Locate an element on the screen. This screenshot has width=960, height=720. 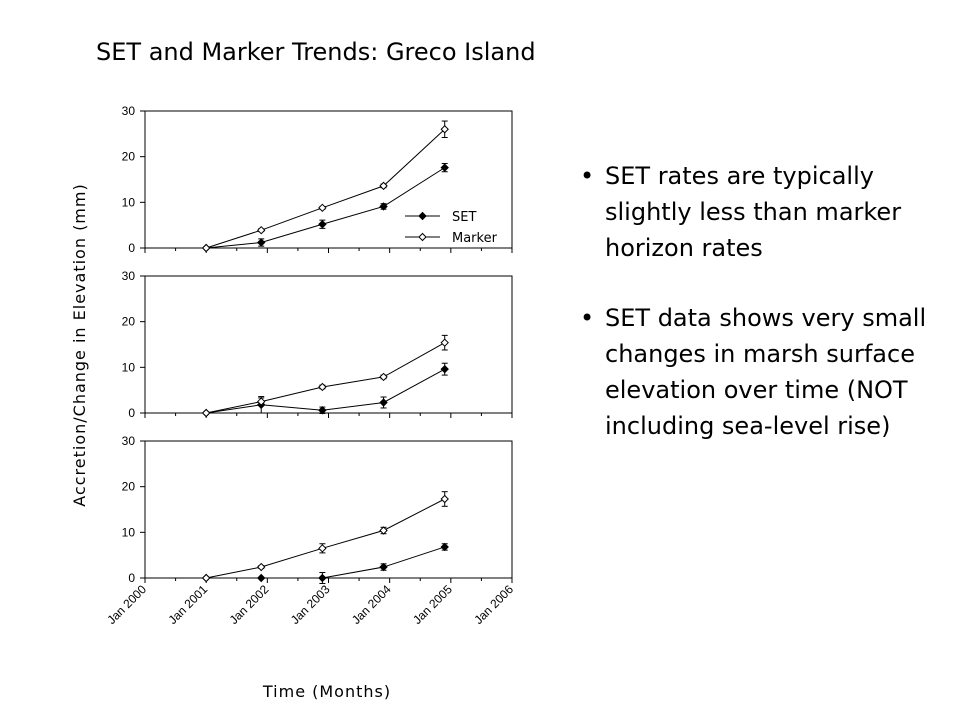
x-tick-label: Jan 2006 is located at coordinates (493, 604).